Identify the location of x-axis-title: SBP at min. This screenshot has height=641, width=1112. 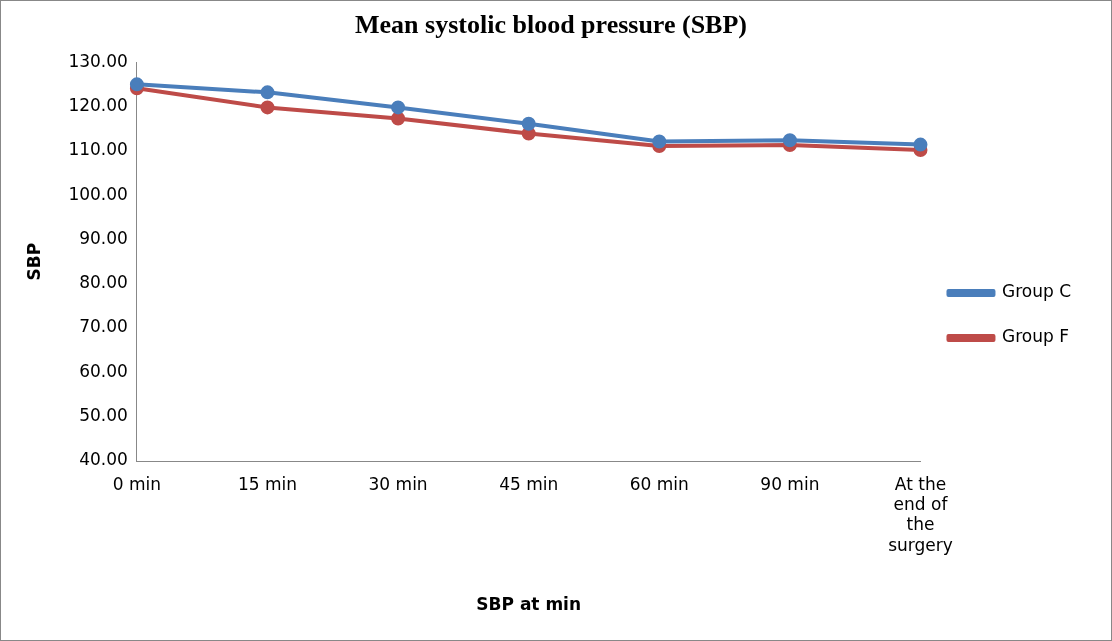
(529, 604).